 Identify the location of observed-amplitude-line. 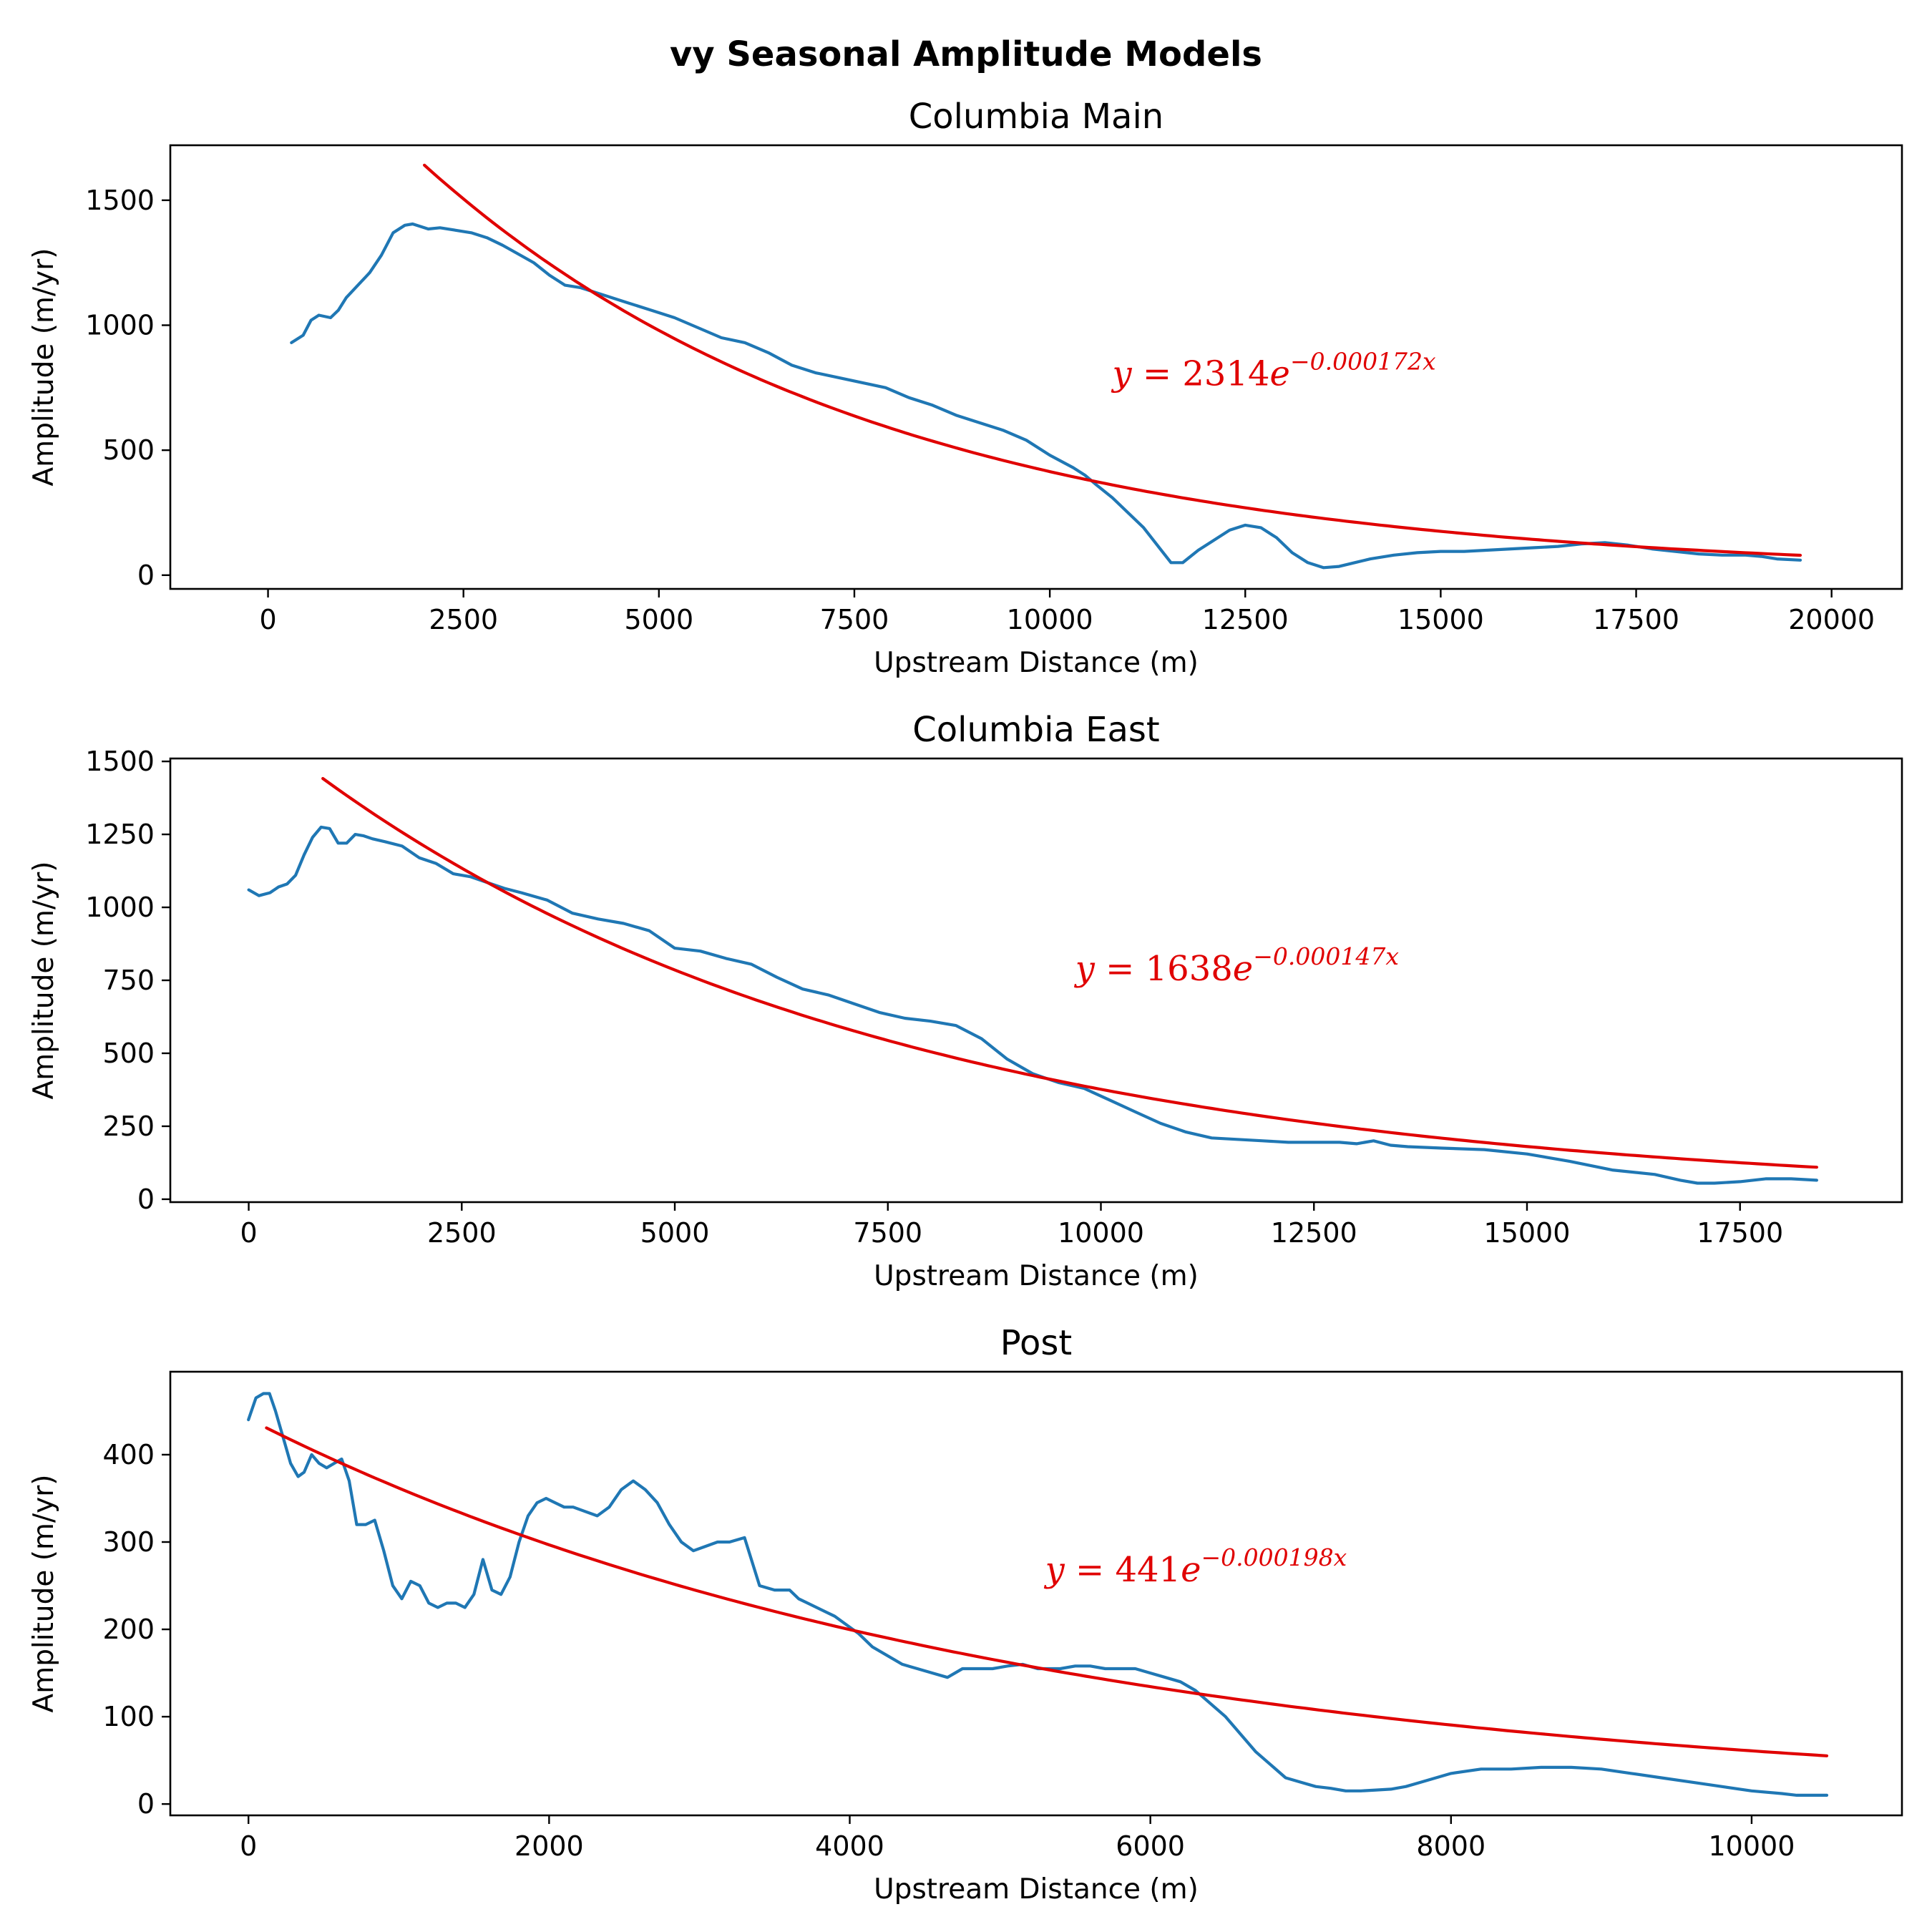
(1046, 396).